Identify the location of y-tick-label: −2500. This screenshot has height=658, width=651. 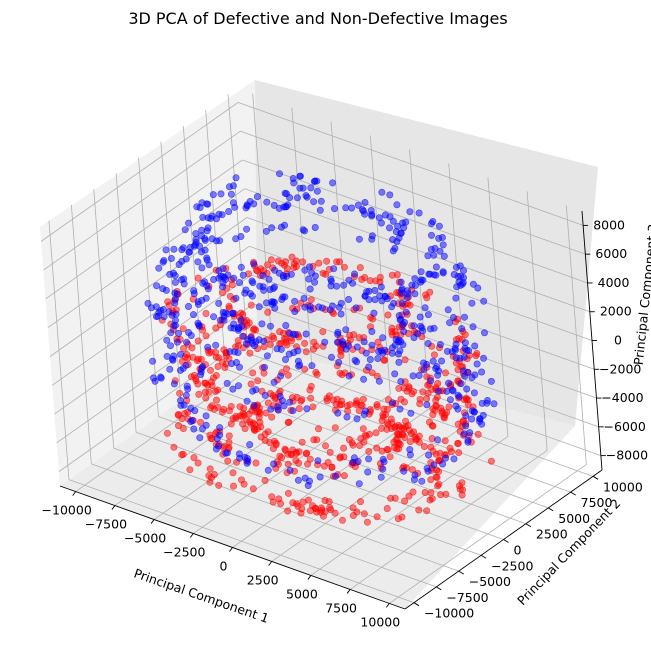
(512, 565).